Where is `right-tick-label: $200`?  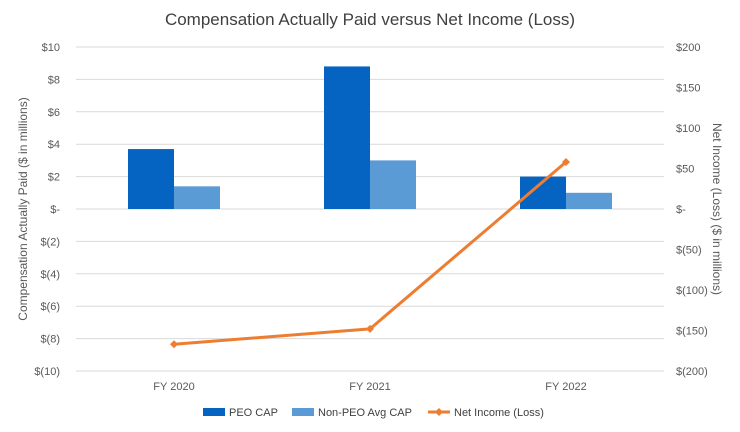 right-tick-label: $200 is located at coordinates (688, 48).